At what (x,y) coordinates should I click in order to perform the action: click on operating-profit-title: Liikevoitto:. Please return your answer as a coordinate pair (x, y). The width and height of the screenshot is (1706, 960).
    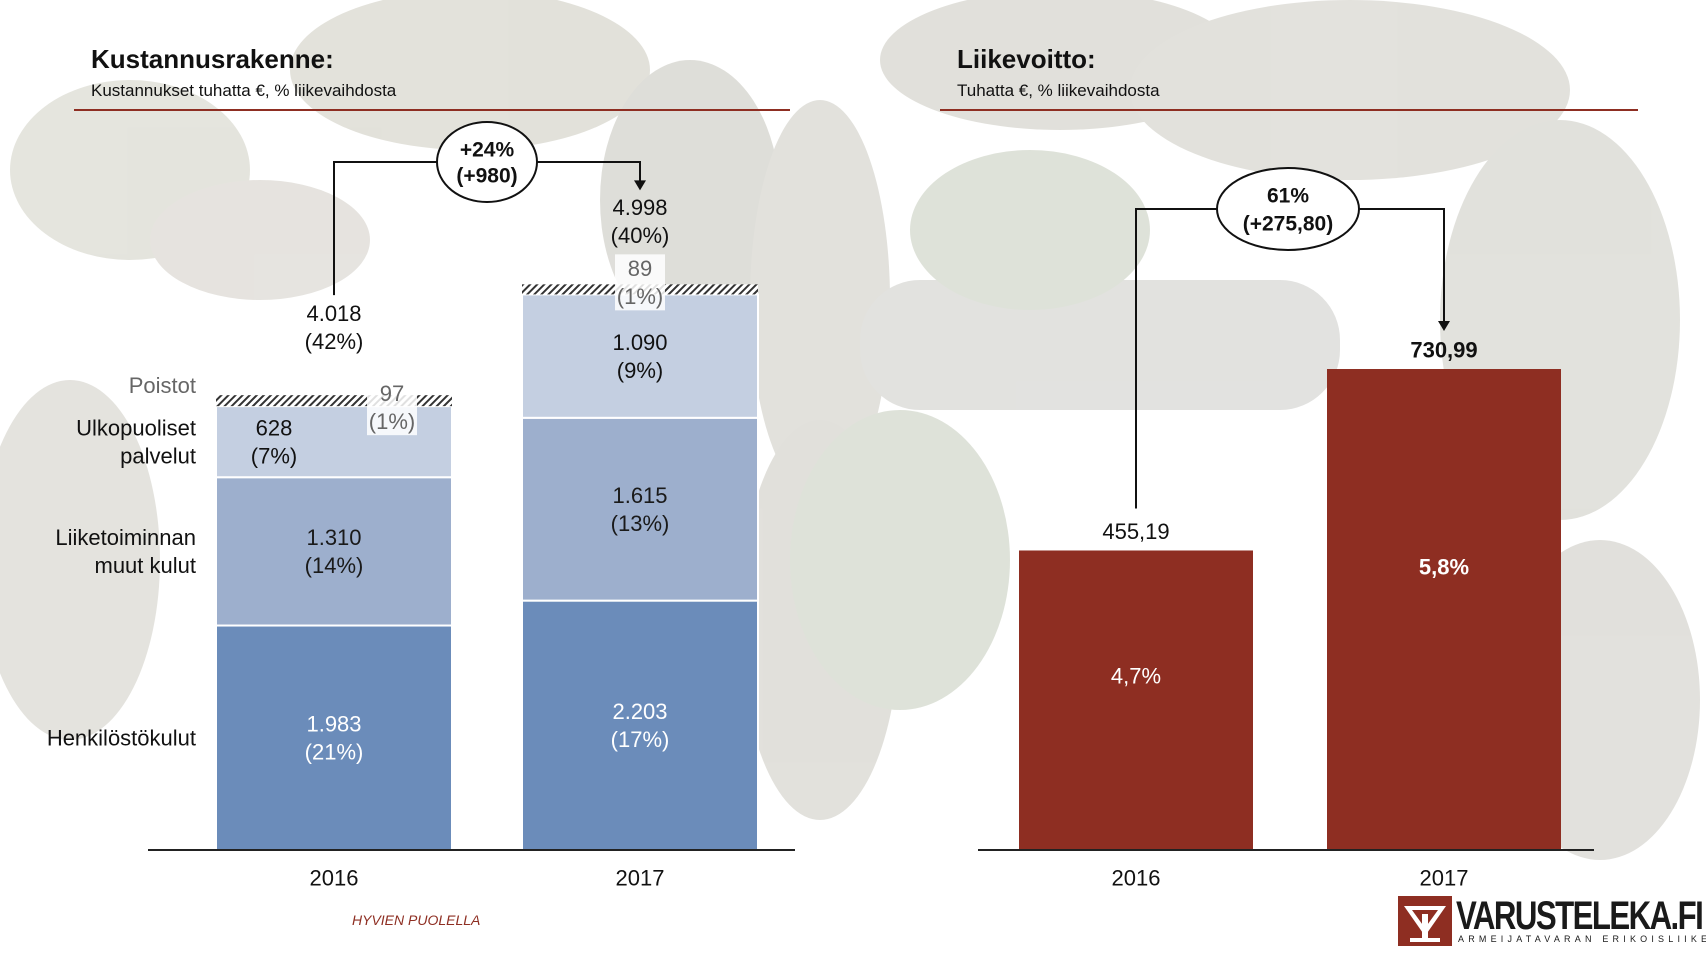
    Looking at the image, I should click on (1026, 59).